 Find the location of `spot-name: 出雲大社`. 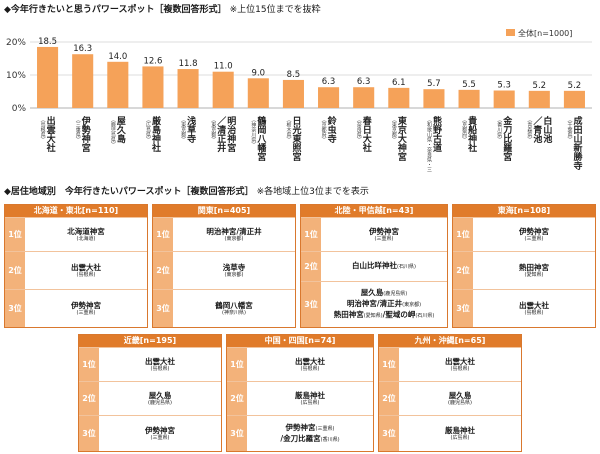

spot-name: 出雲大社 is located at coordinates (86, 267).